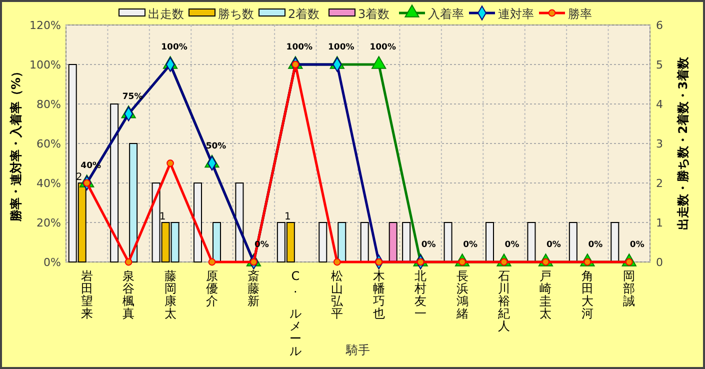  Describe the element at coordinates (659, 183) in the screenshot. I see `y2-tick-label: 2` at that location.